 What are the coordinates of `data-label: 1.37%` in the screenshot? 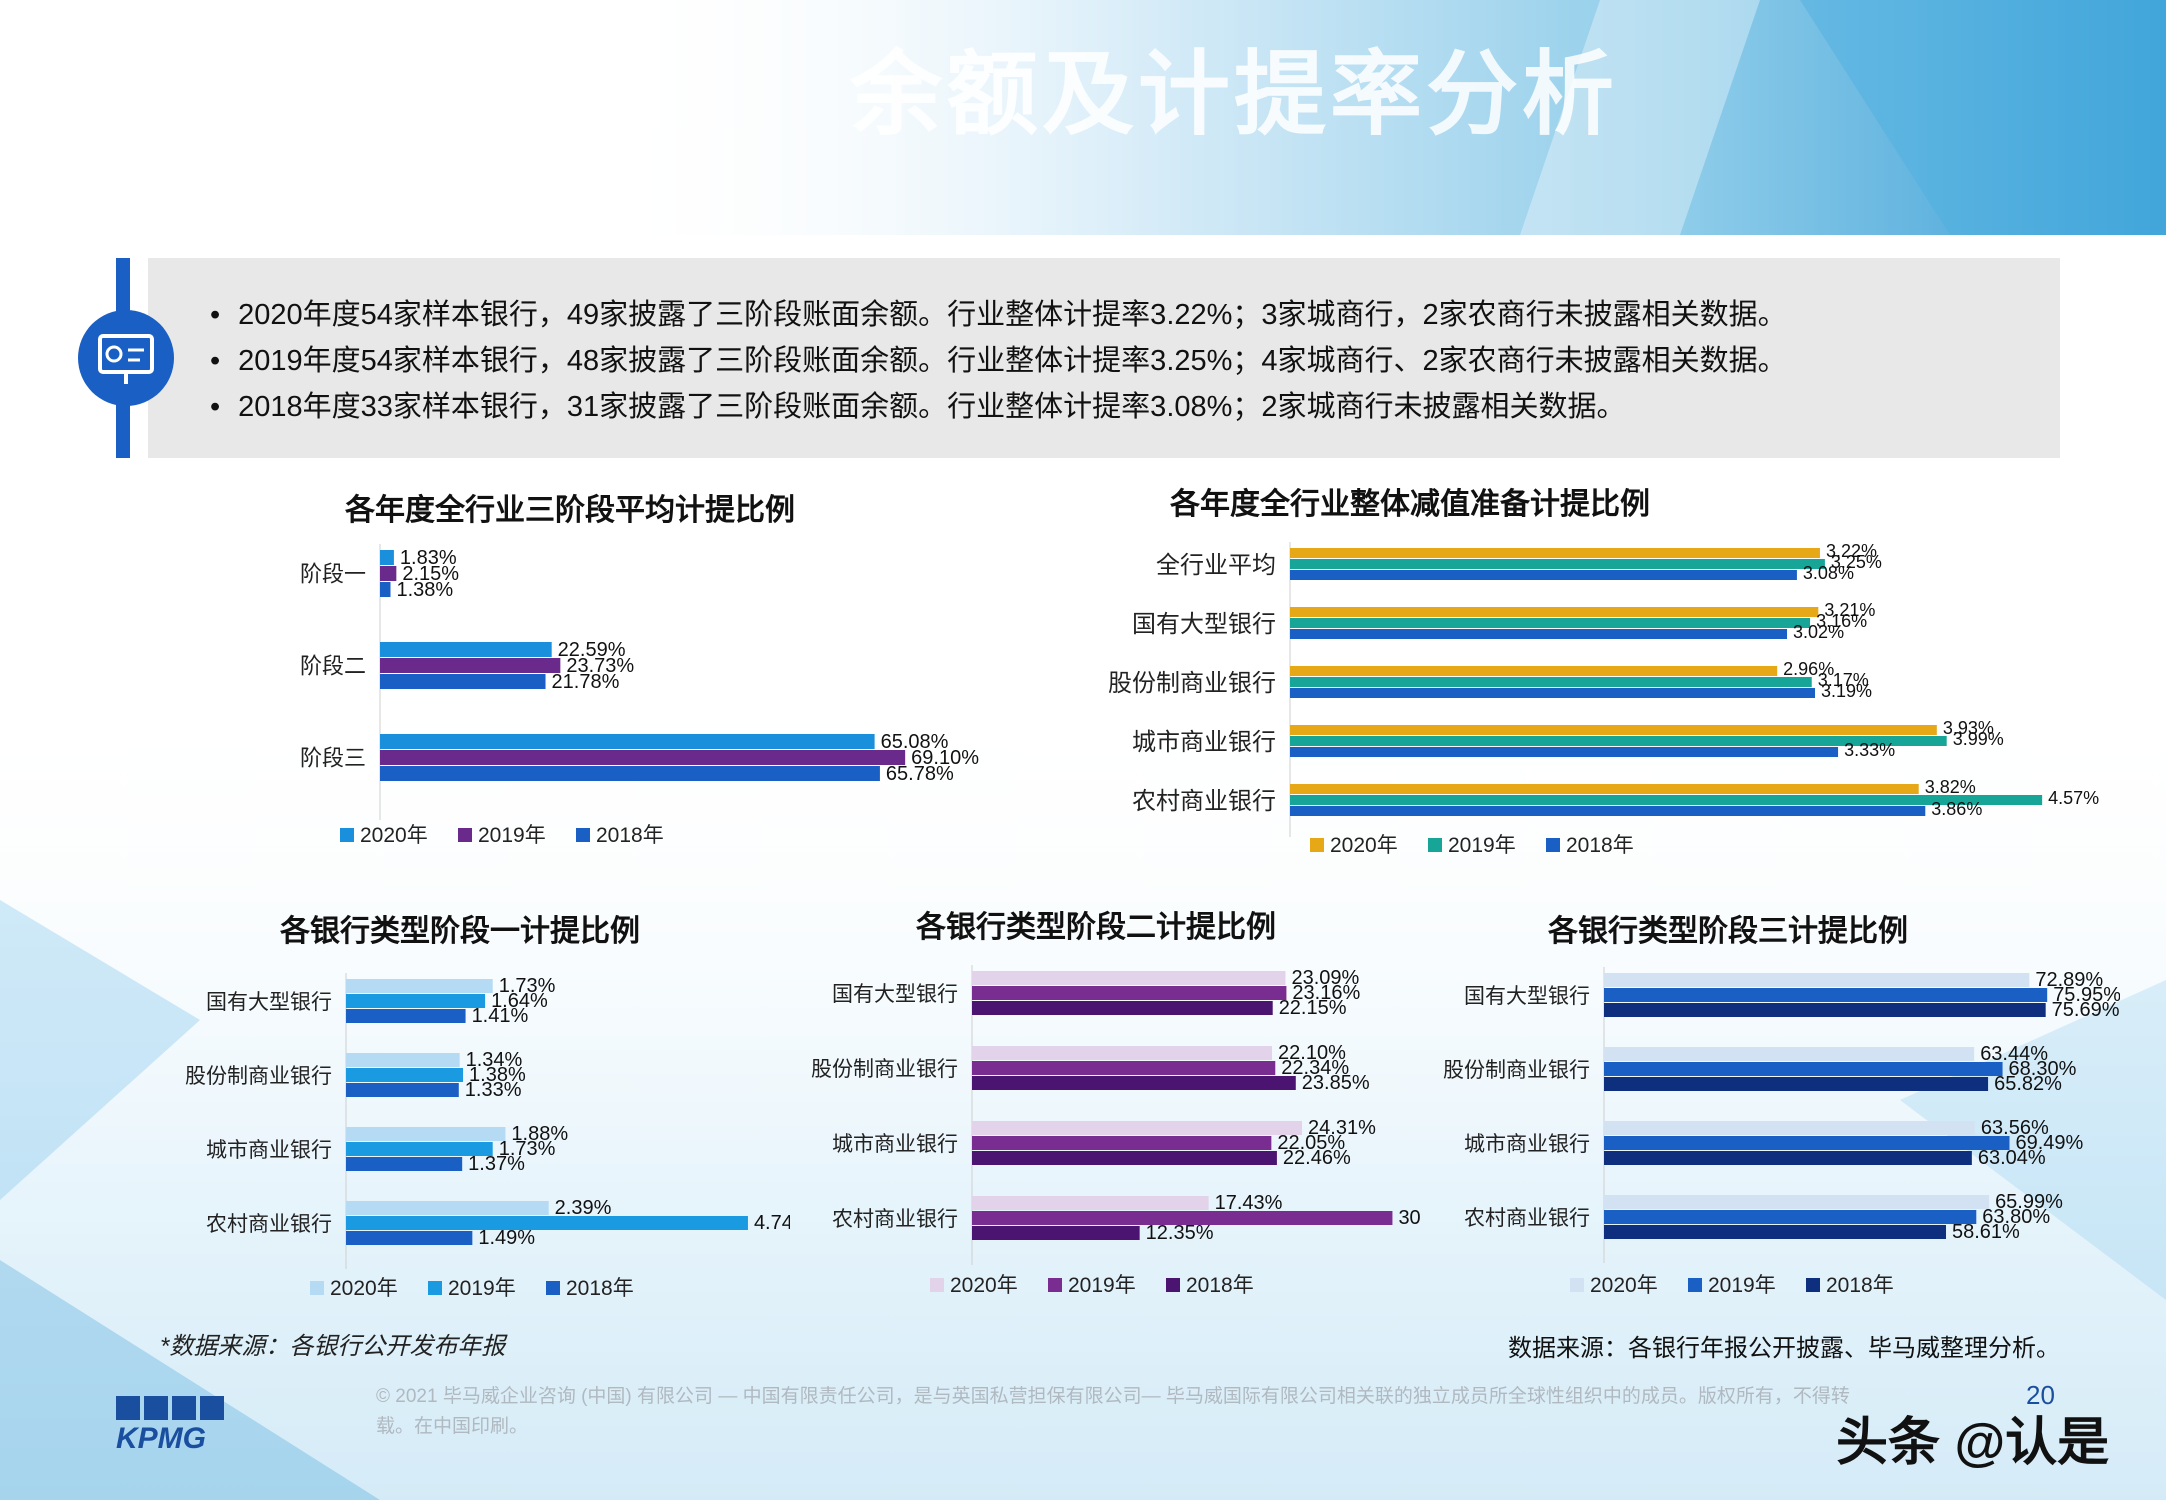 It's located at (496, 1164).